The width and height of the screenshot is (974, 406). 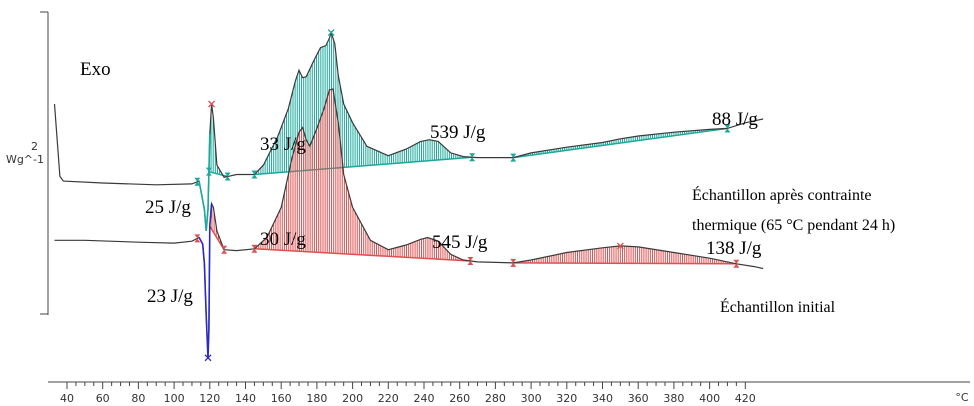 I want to click on x-tick-label: 120, so click(x=209, y=398).